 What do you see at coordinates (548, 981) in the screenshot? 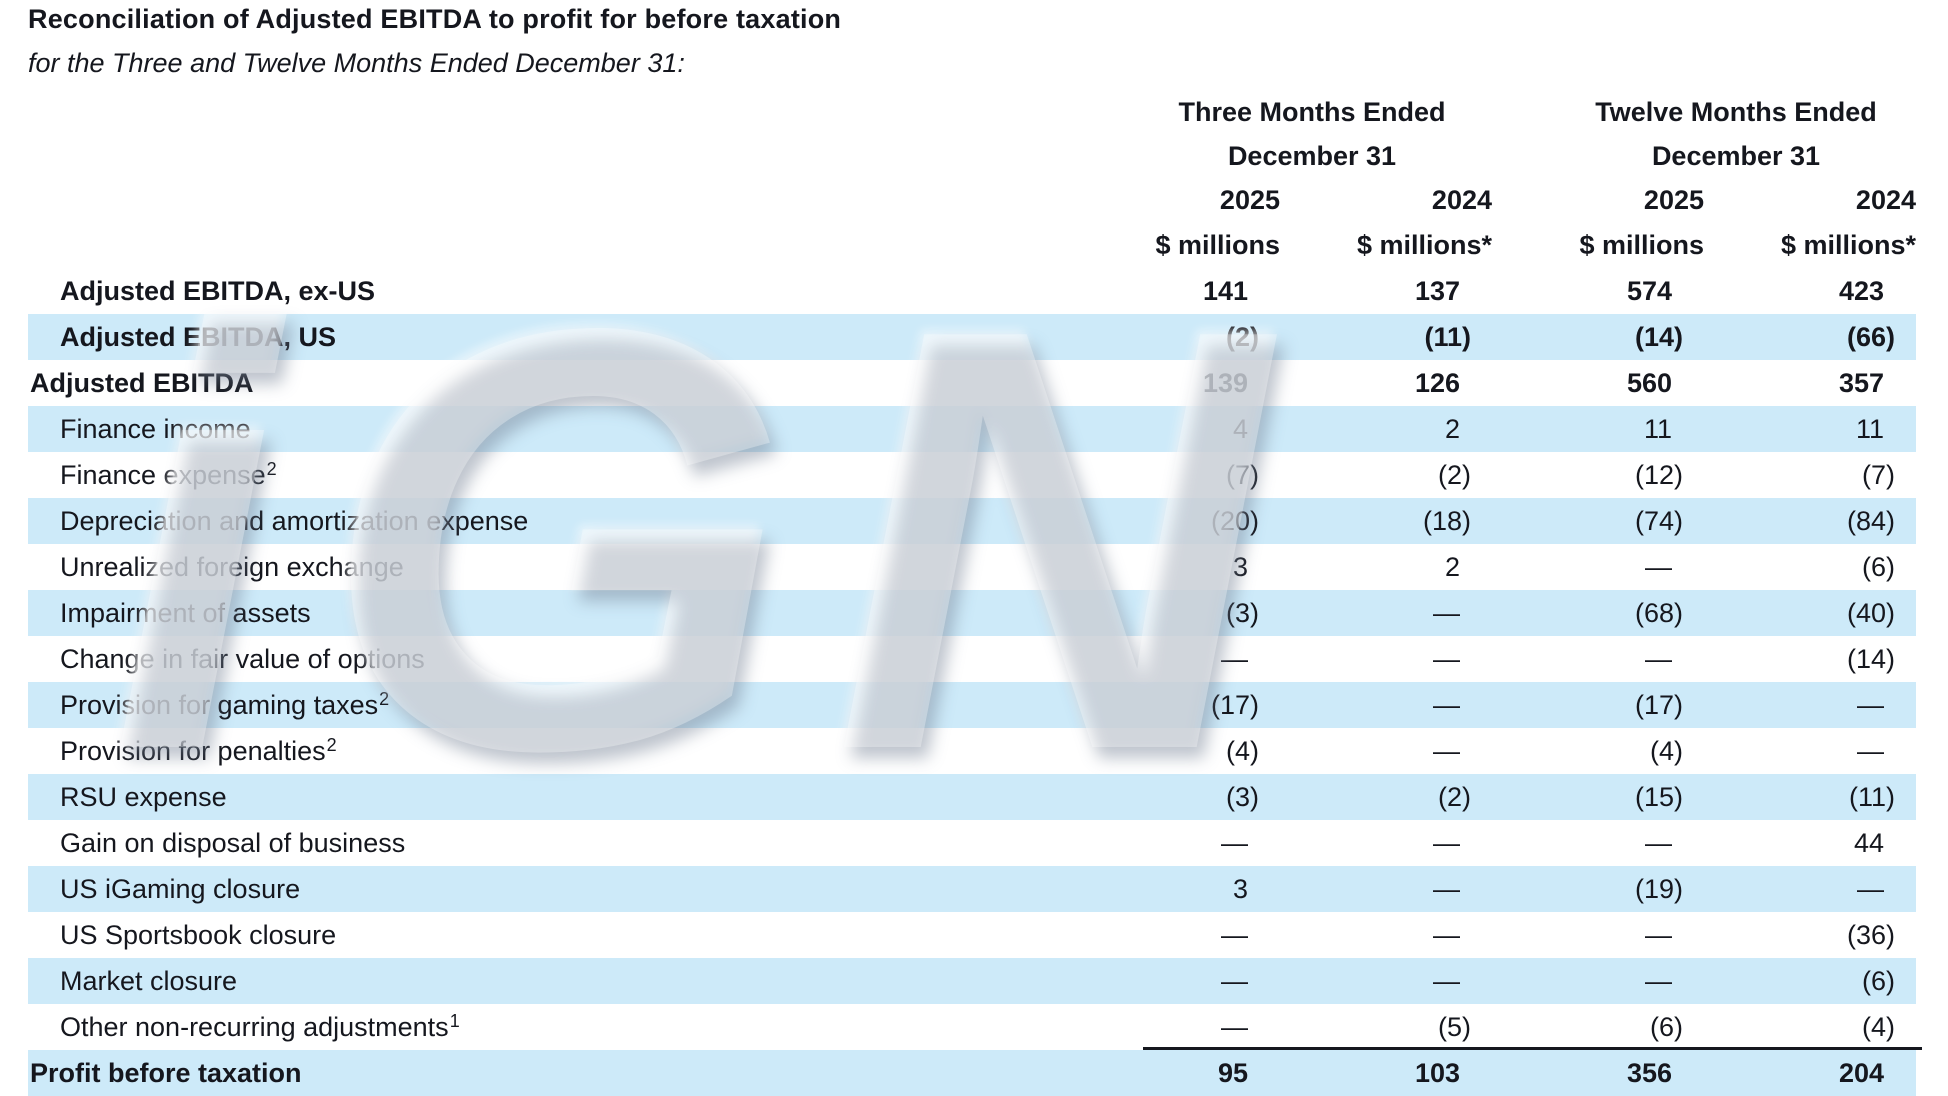
I see `row-label: Market closure` at bounding box center [548, 981].